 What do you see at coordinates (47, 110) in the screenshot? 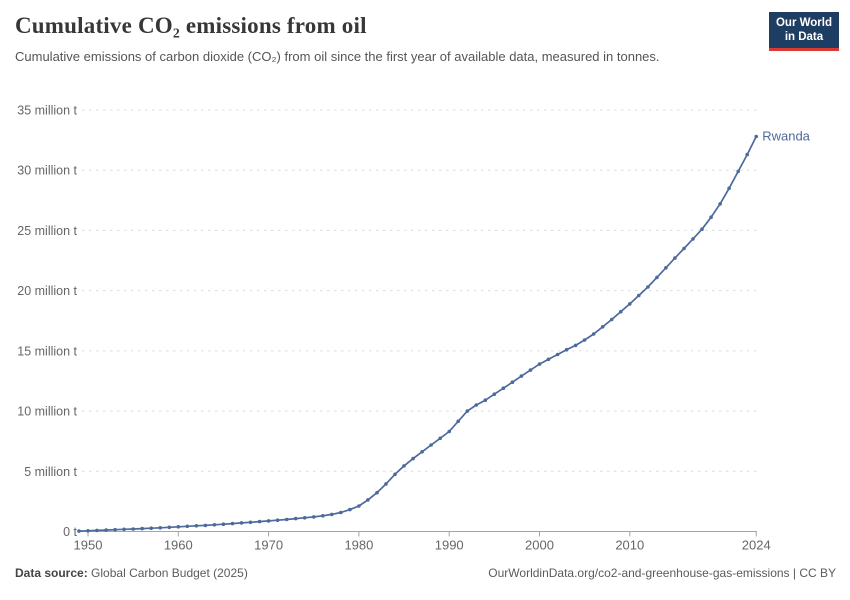
I see `y-axis-tick-label: 35 million t` at bounding box center [47, 110].